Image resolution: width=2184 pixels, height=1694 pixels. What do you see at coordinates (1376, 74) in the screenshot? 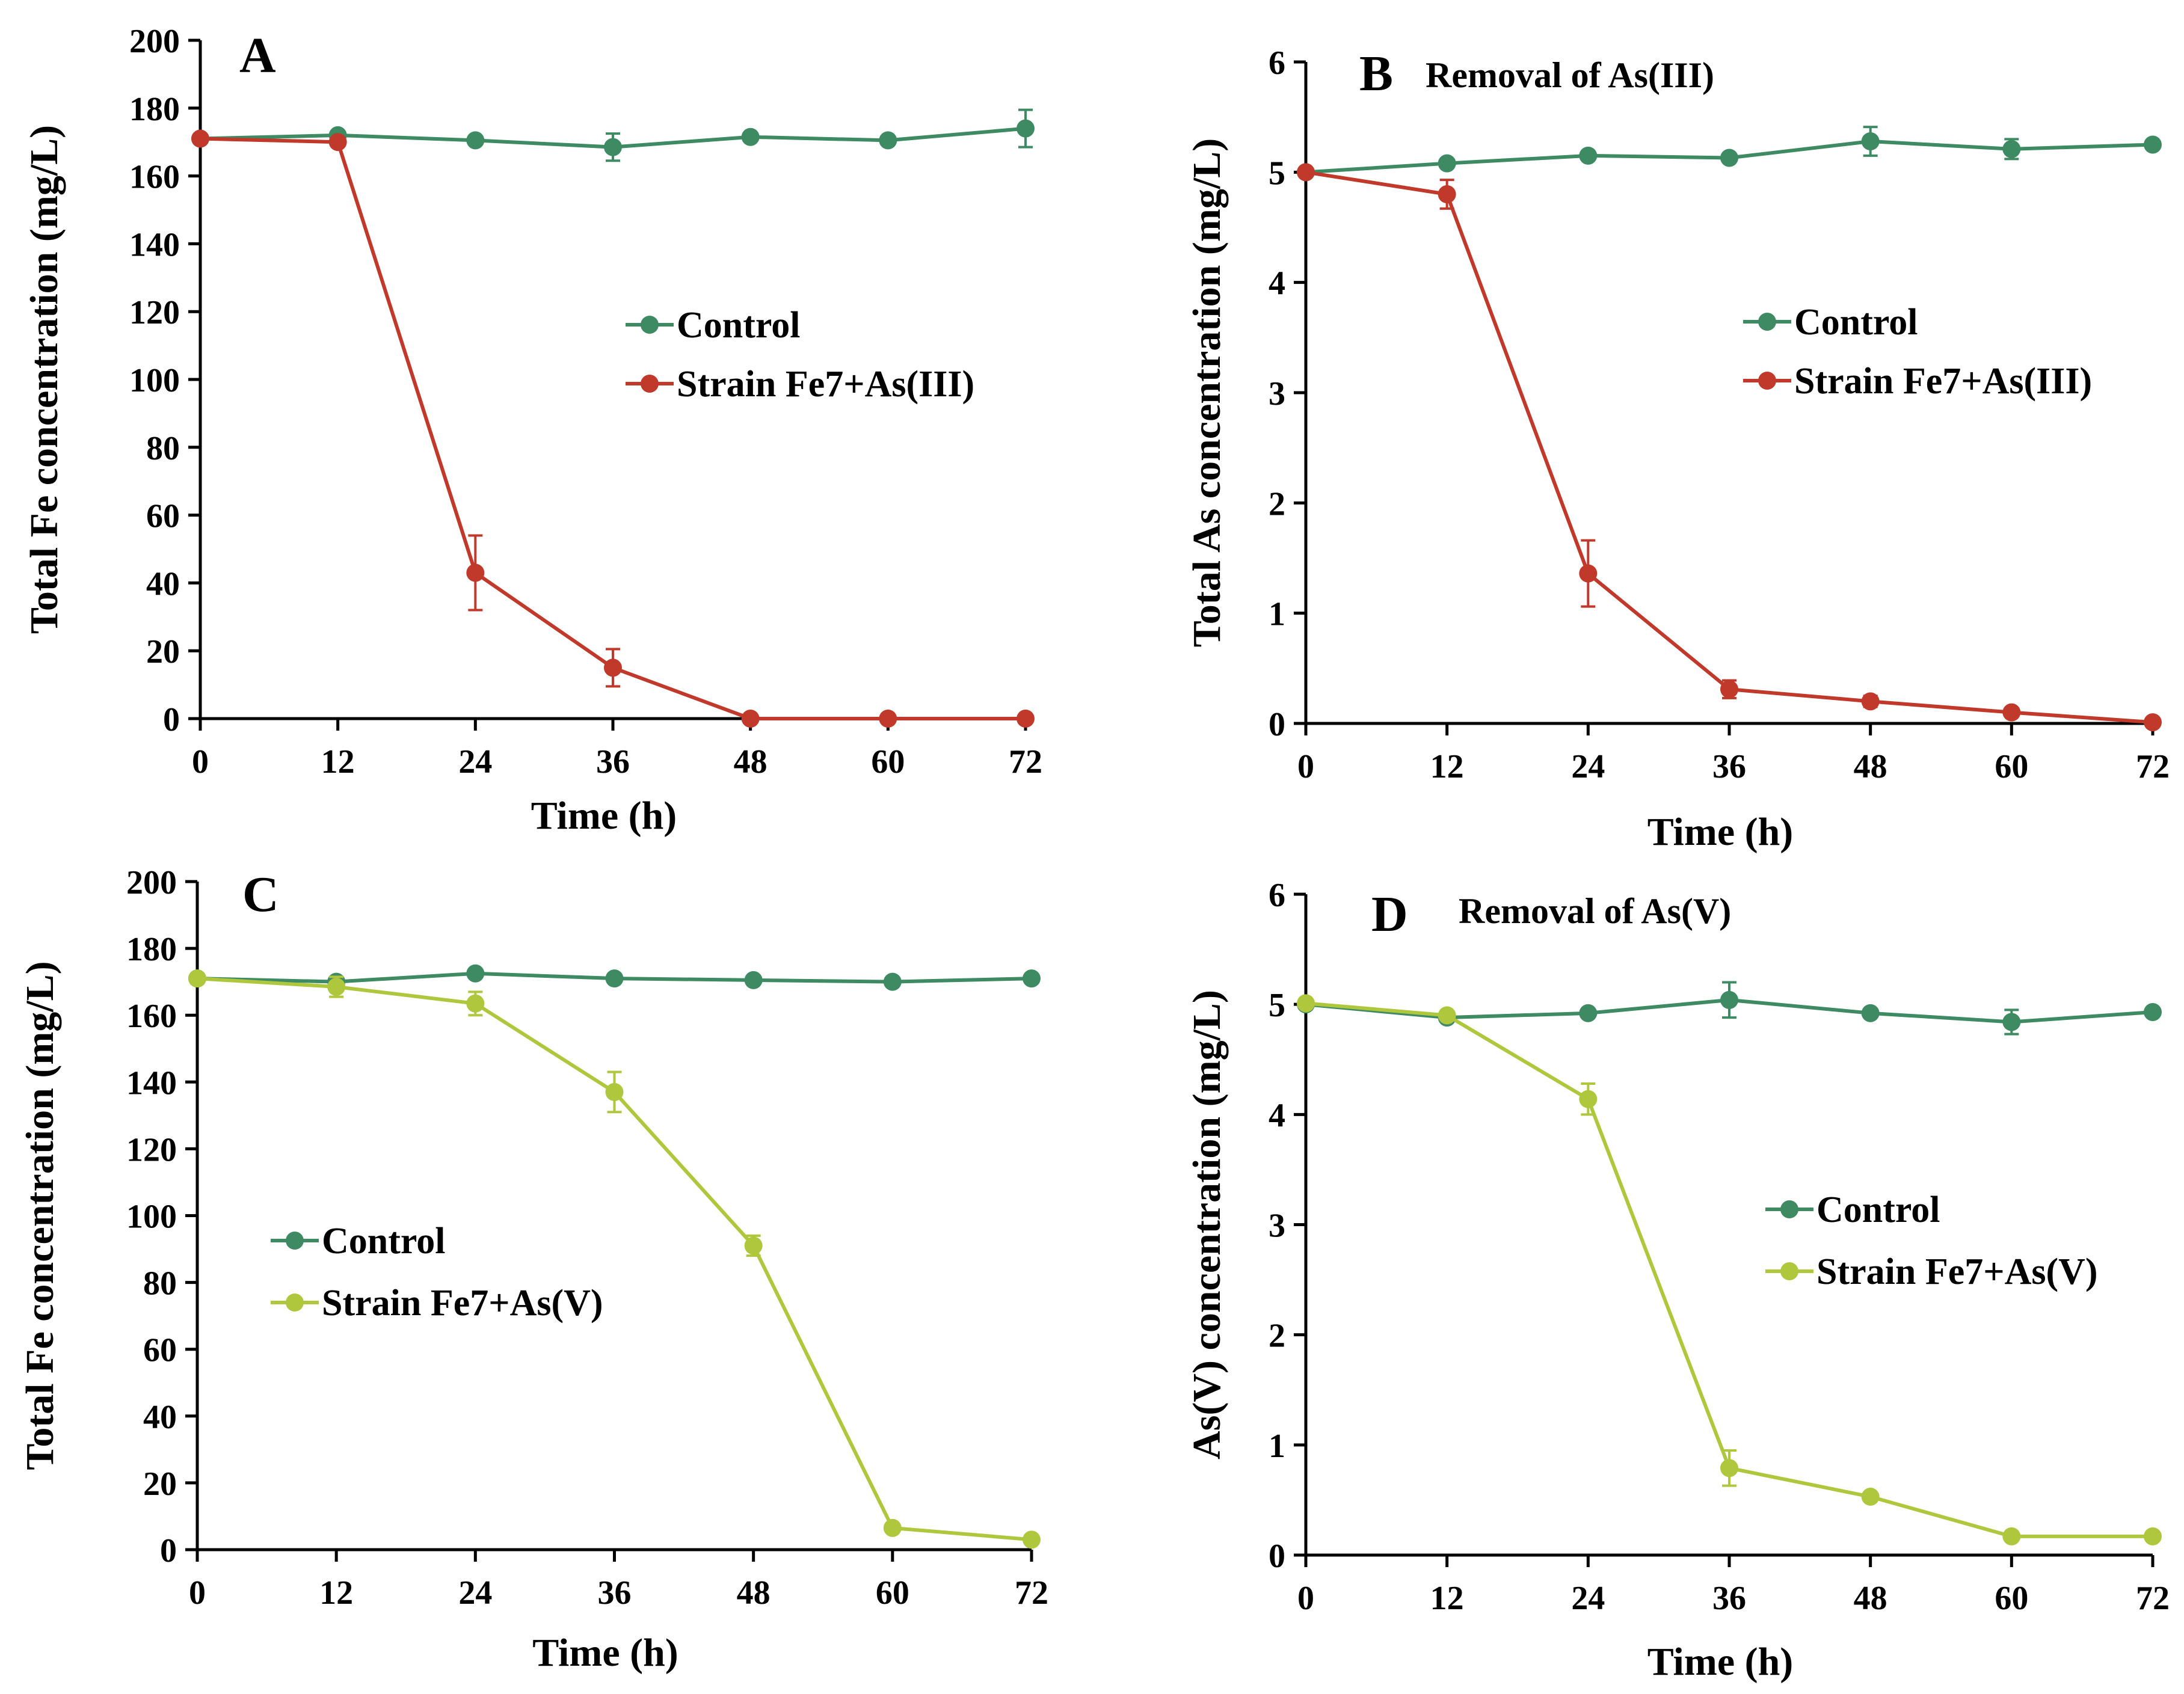
I see `panel-letter: B` at bounding box center [1376, 74].